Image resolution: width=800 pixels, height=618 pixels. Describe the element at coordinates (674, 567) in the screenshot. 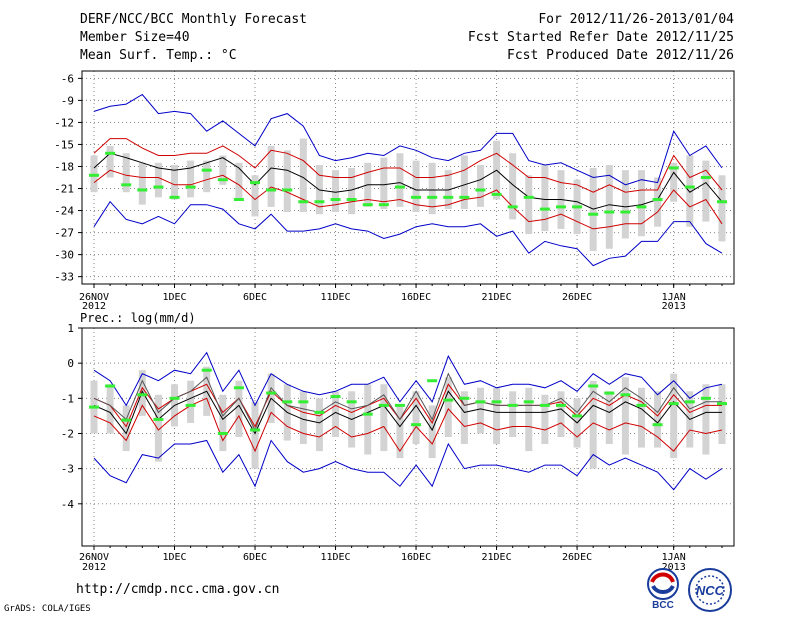

I see `x-tick-sublabel: 2013` at that location.